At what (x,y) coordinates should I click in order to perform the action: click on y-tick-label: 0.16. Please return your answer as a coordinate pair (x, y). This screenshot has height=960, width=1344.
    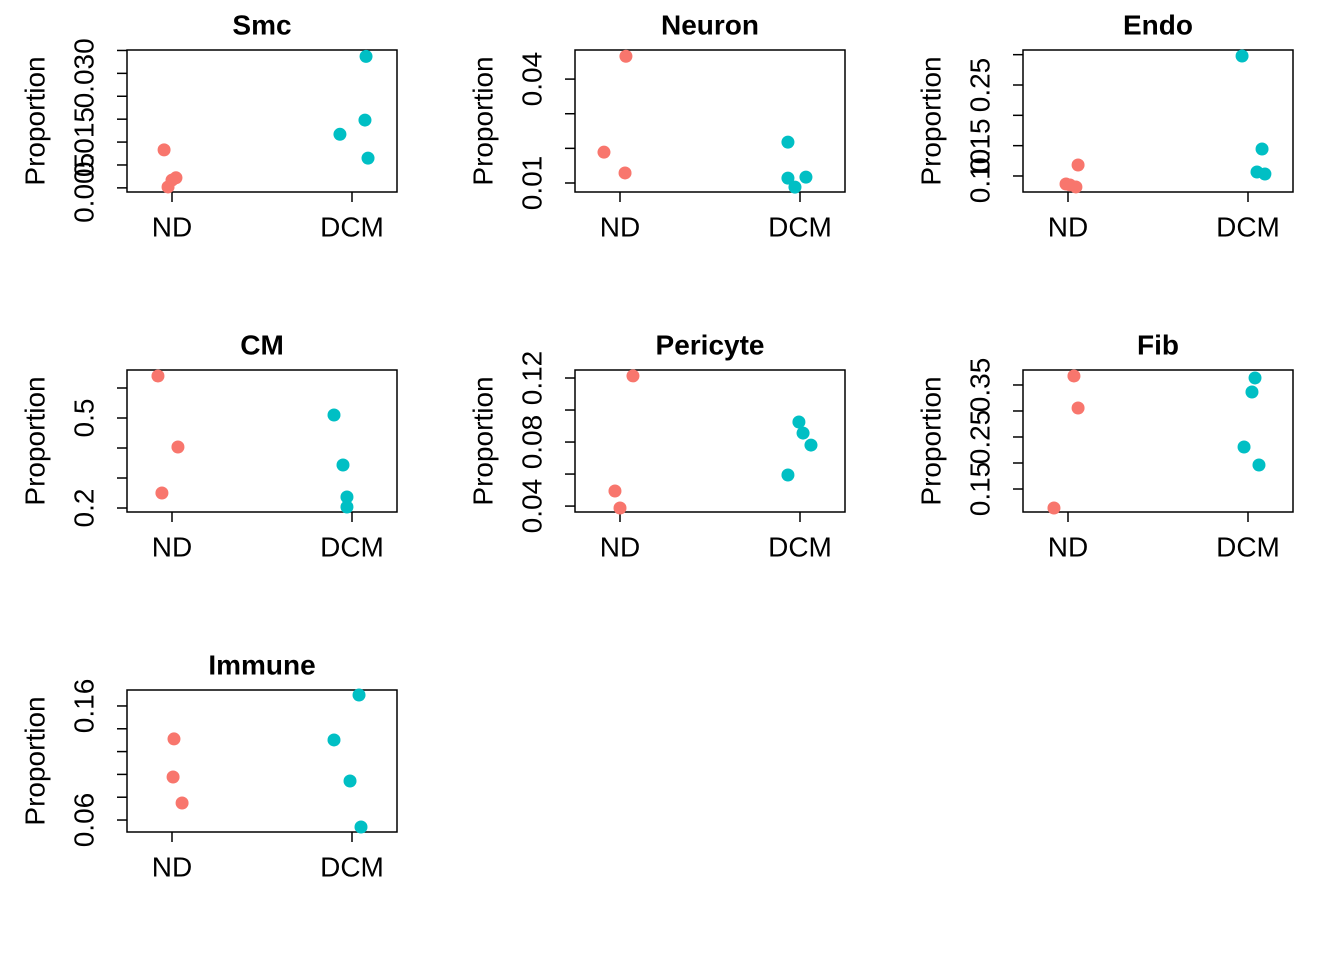
    Looking at the image, I should click on (83, 706).